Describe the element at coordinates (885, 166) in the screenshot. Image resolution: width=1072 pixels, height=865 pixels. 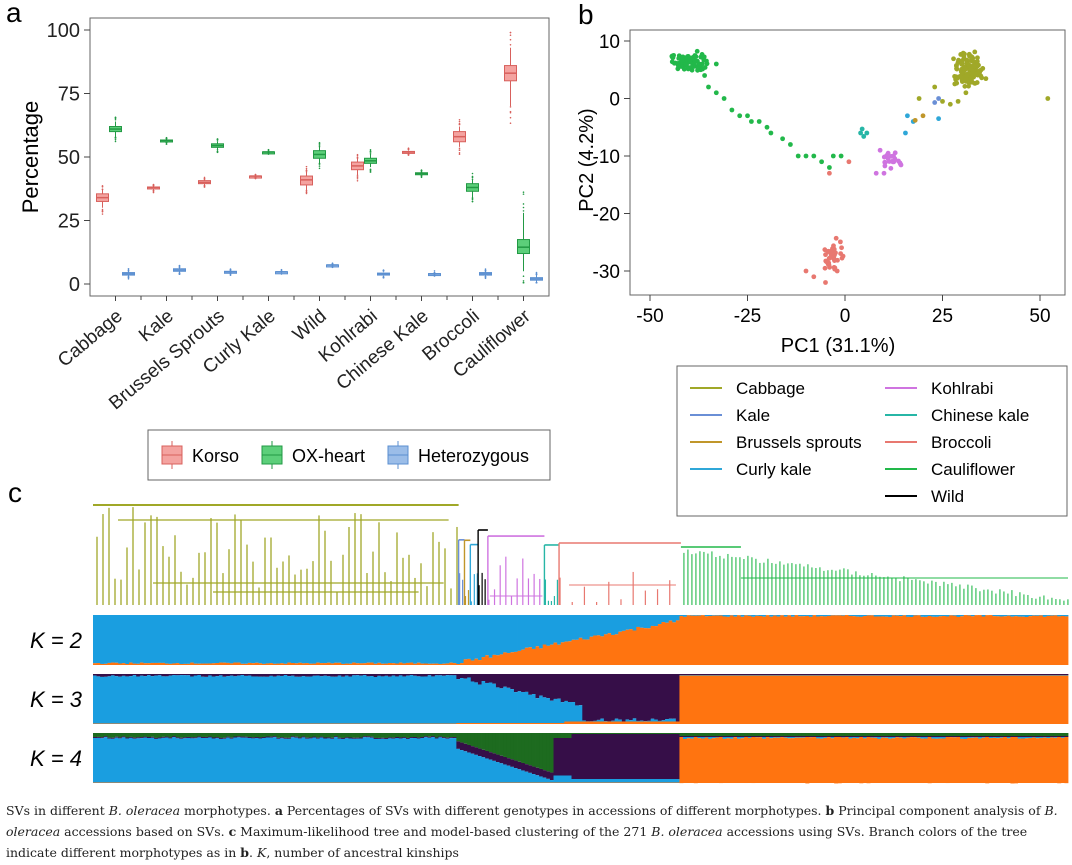
I see `point-kohlrabi` at that location.